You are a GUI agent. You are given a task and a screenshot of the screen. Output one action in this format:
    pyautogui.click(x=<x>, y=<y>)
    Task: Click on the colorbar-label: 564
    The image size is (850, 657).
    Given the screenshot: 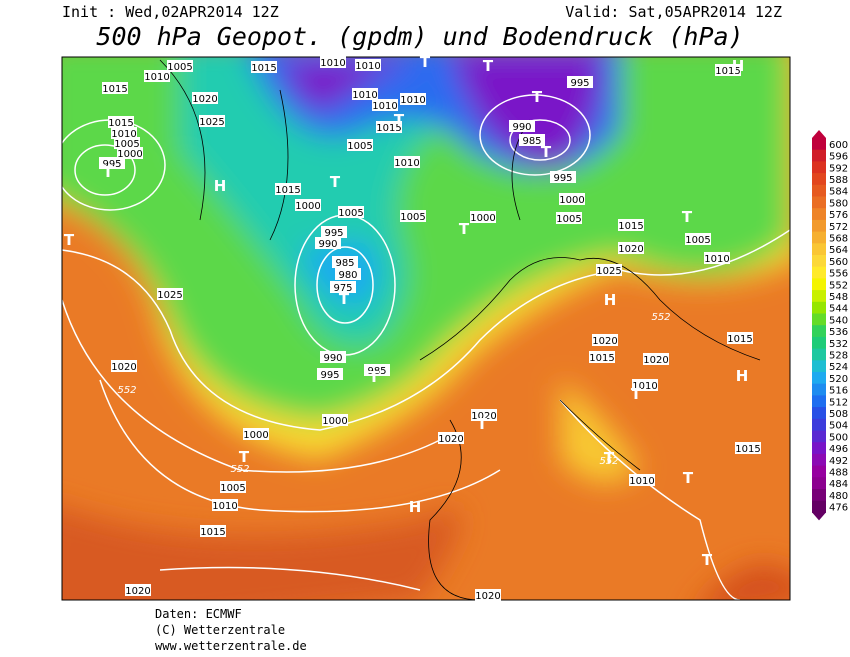 What is the action you would take?
    pyautogui.click(x=838, y=250)
    